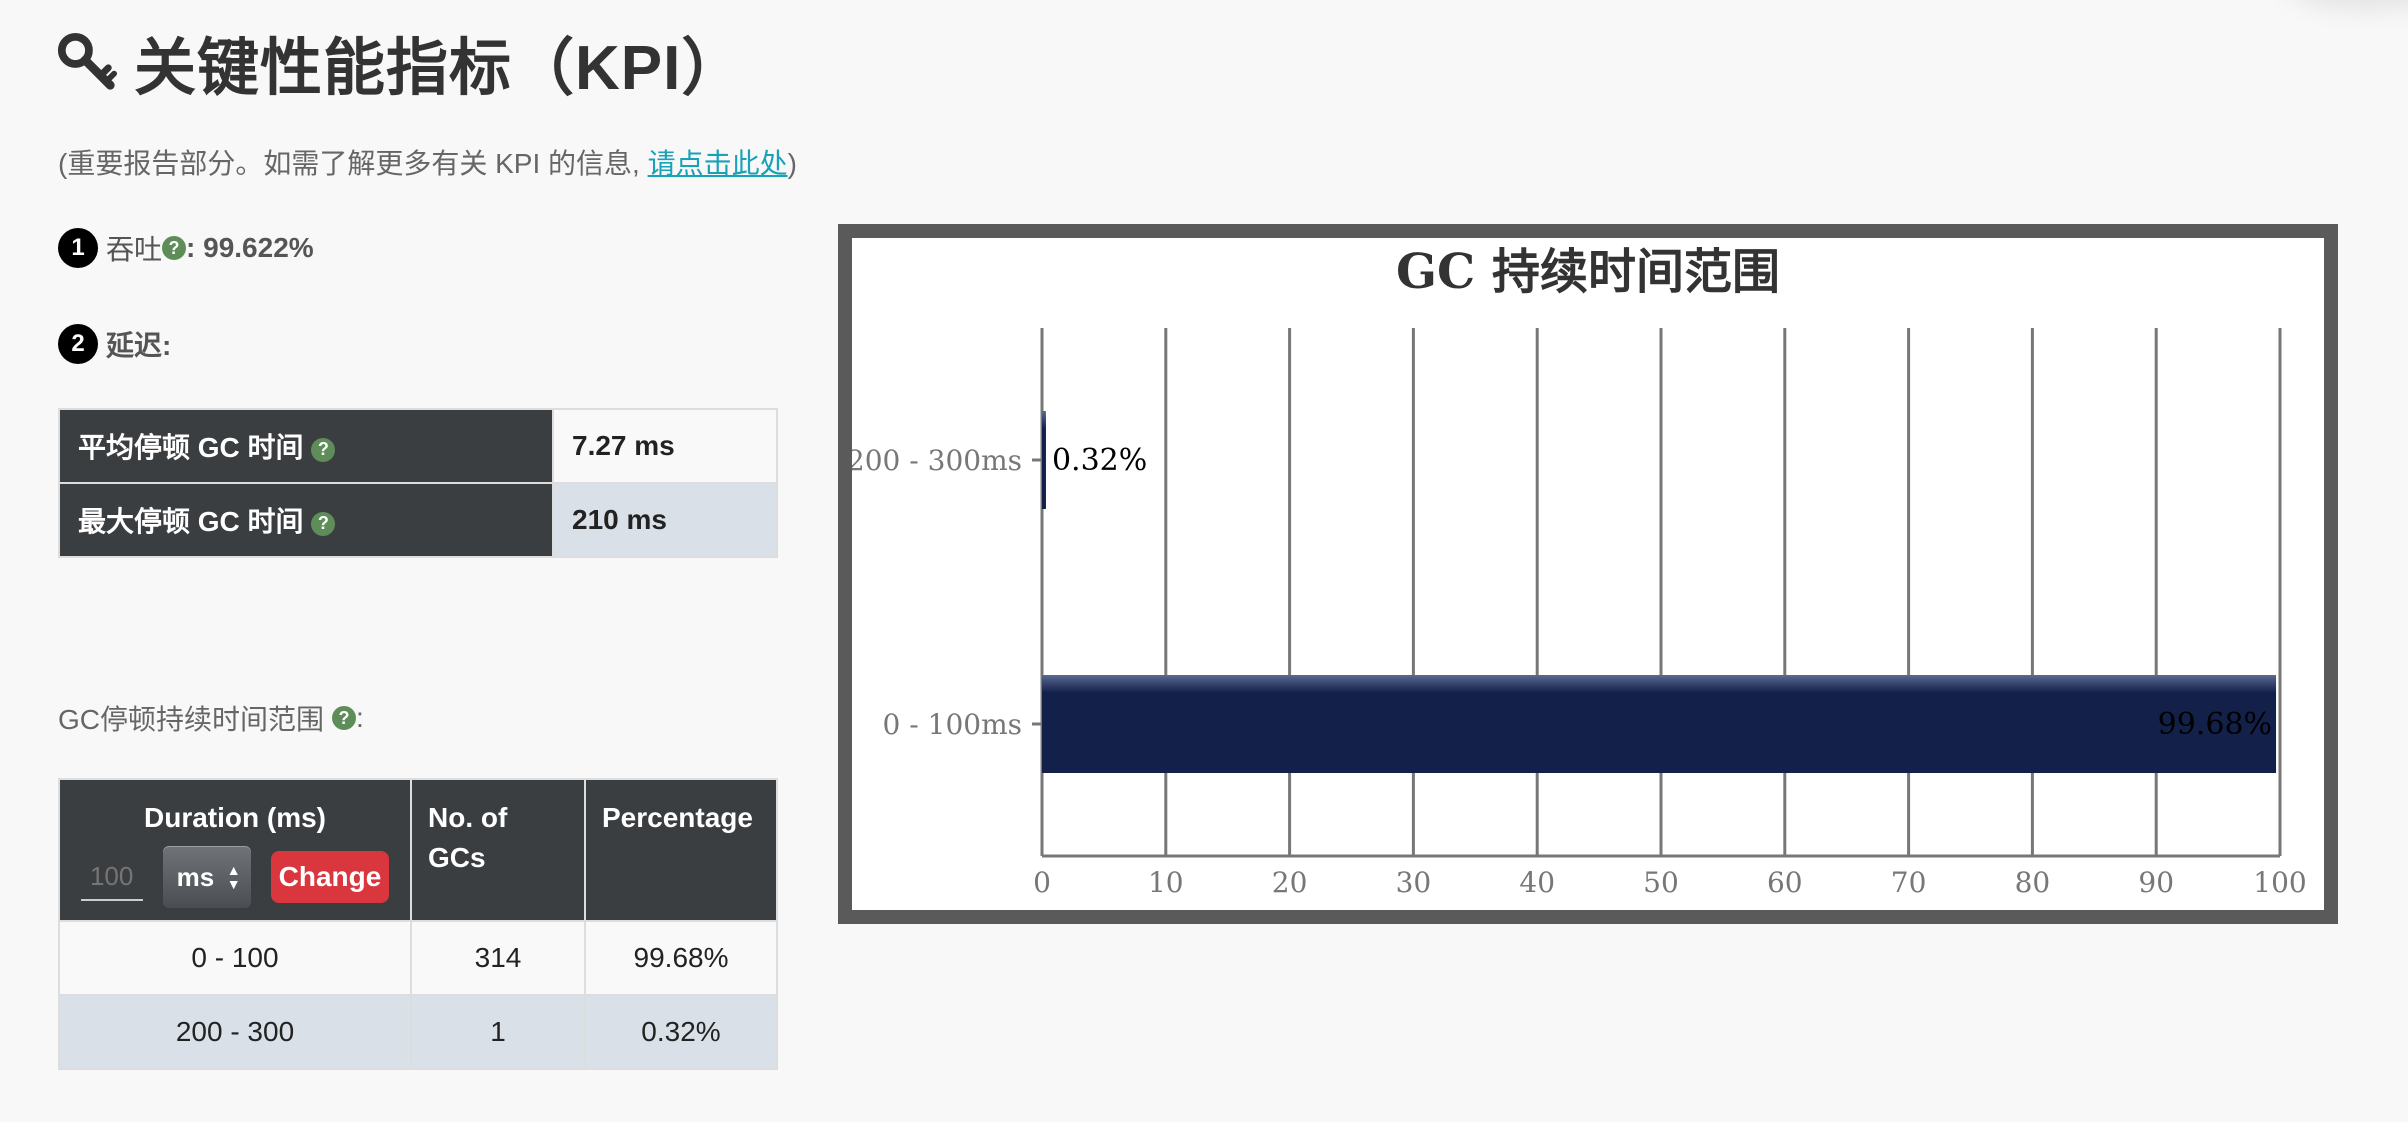  Describe the element at coordinates (235, 1032) in the screenshot. I see `range-cell: 200 - 300` at that location.